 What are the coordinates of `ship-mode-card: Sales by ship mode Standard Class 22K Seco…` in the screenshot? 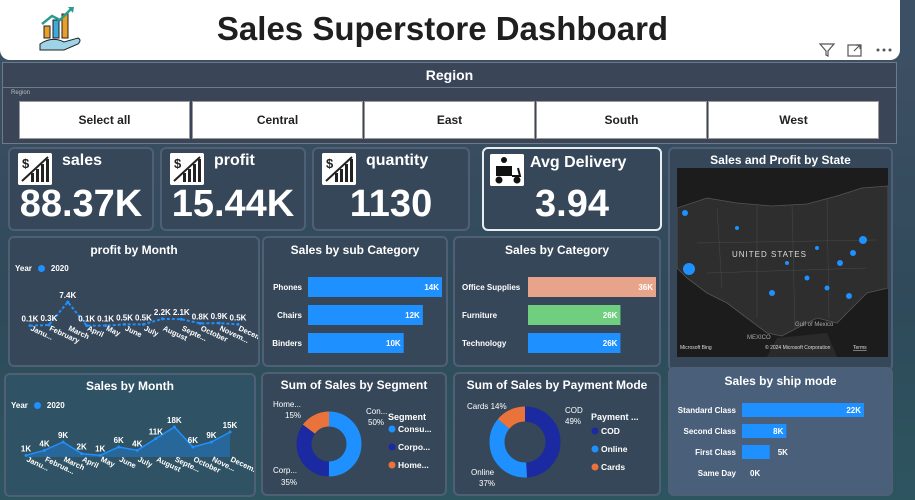 It's located at (780, 431).